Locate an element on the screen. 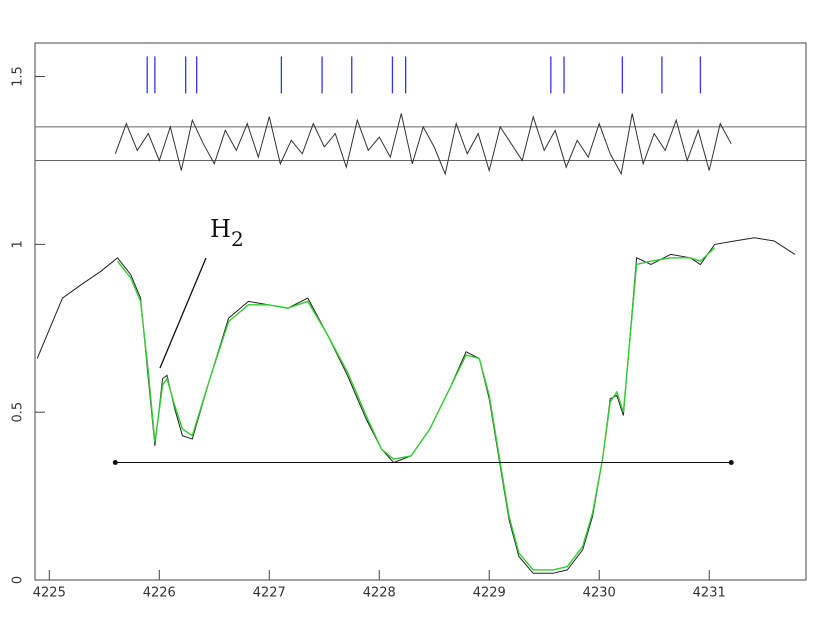 This screenshot has width=820, height=618. annotation: H2 is located at coordinates (227, 233).